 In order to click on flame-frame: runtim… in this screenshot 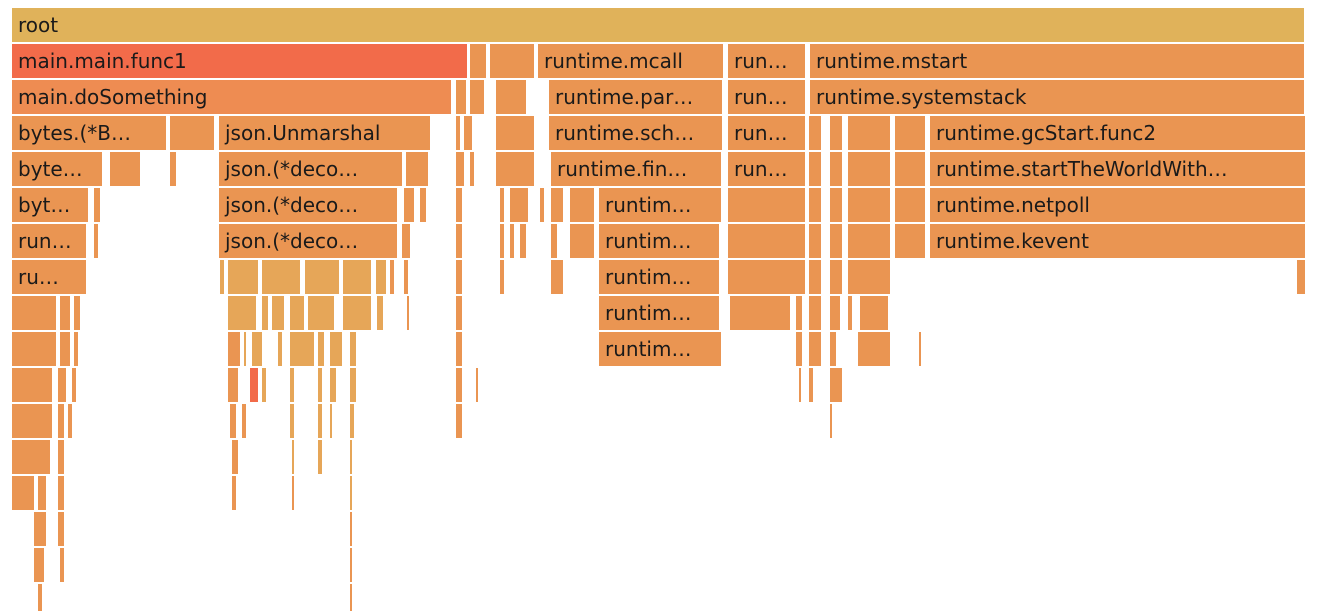, I will do `click(661, 349)`.